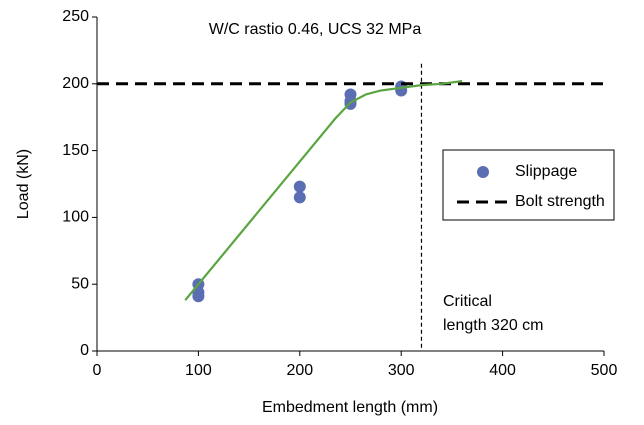 Image resolution: width=644 pixels, height=425 pixels. I want to click on legend-box, so click(528, 185).